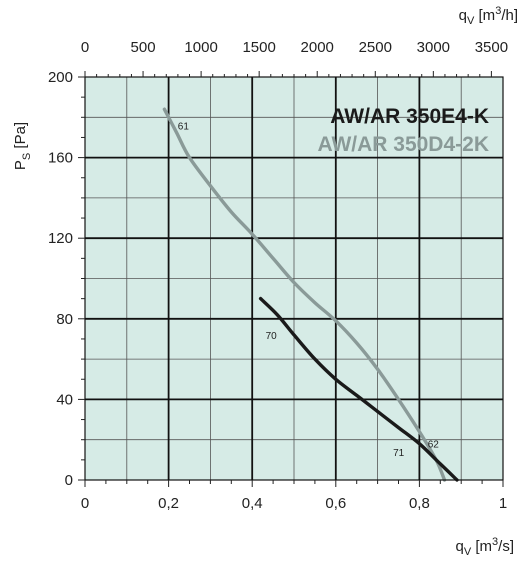 The height and width of the screenshot is (564, 529). Describe the element at coordinates (168, 503) in the screenshot. I see `x-bottom-tick-label: 0,2` at that location.